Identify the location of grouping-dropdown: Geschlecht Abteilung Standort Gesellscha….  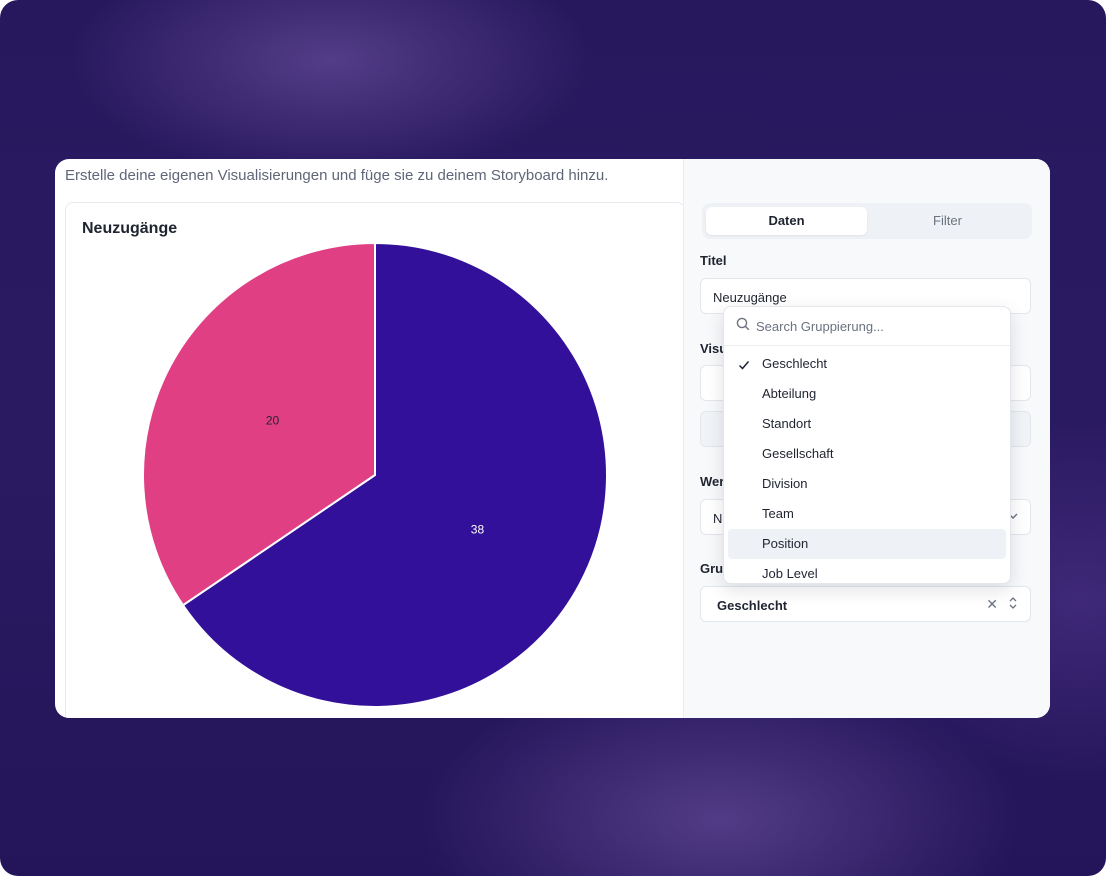
(867, 445).